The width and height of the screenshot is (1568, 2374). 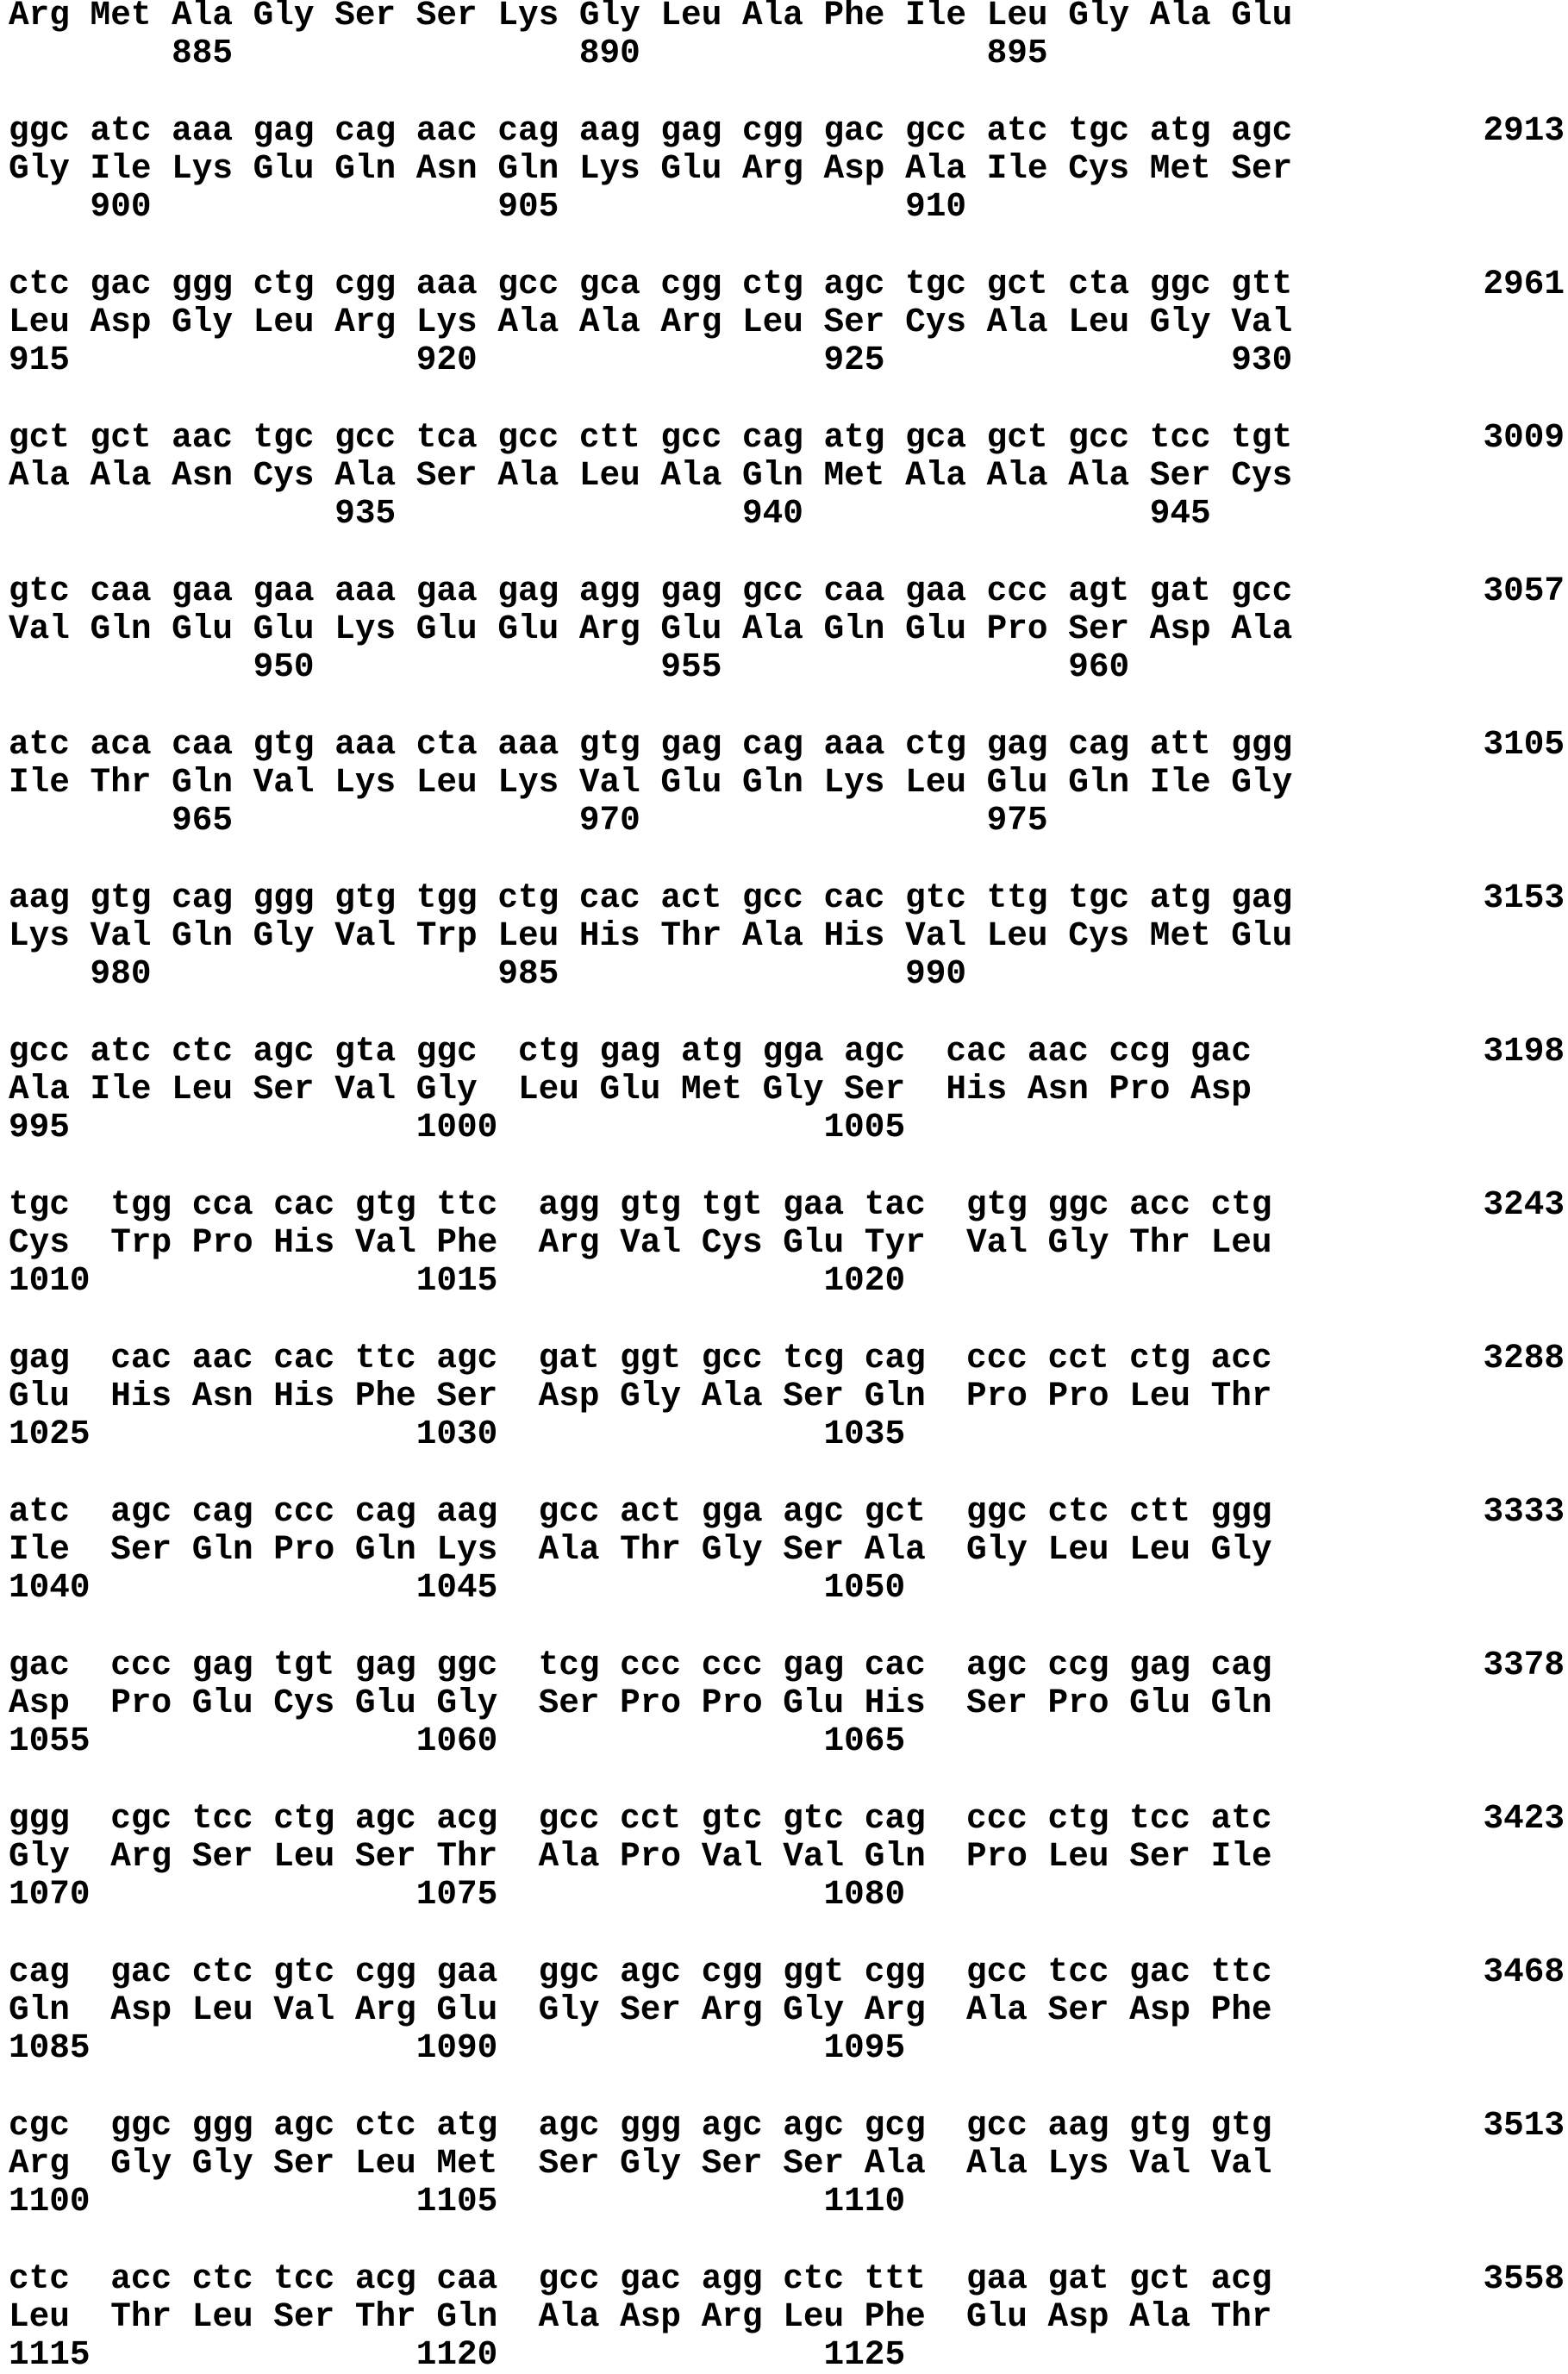 I want to click on nucleotide-position-number: 3468, so click(x=1524, y=1972).